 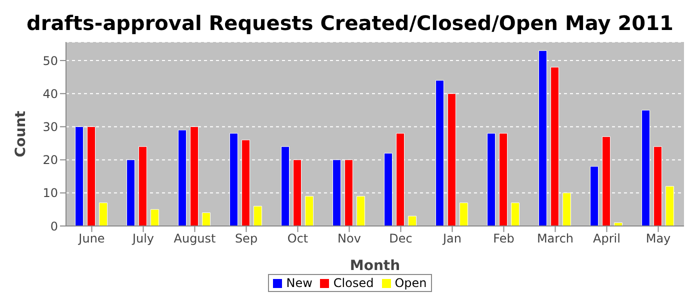 What do you see at coordinates (606, 239) in the screenshot?
I see `x-tick-label: April` at bounding box center [606, 239].